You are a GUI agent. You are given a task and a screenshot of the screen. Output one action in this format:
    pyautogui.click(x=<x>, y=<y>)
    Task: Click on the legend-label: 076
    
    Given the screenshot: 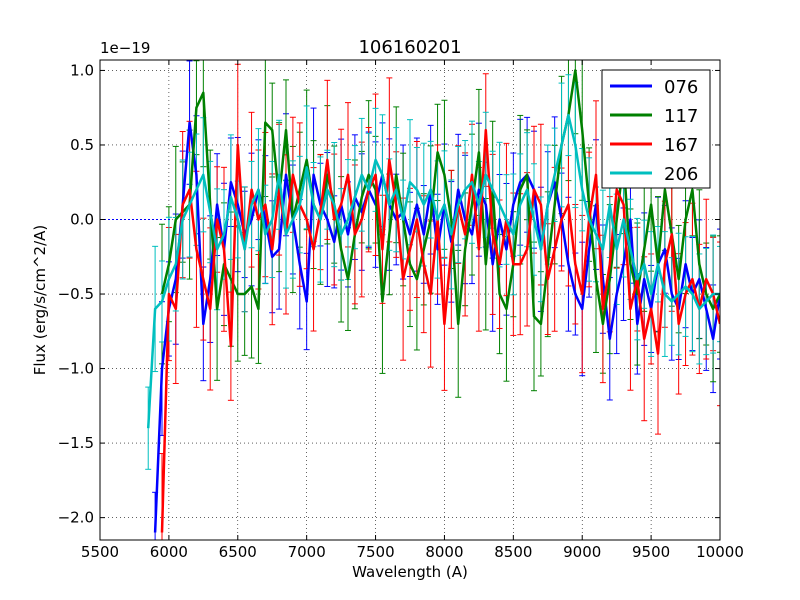 What is the action you would take?
    pyautogui.click(x=681, y=87)
    